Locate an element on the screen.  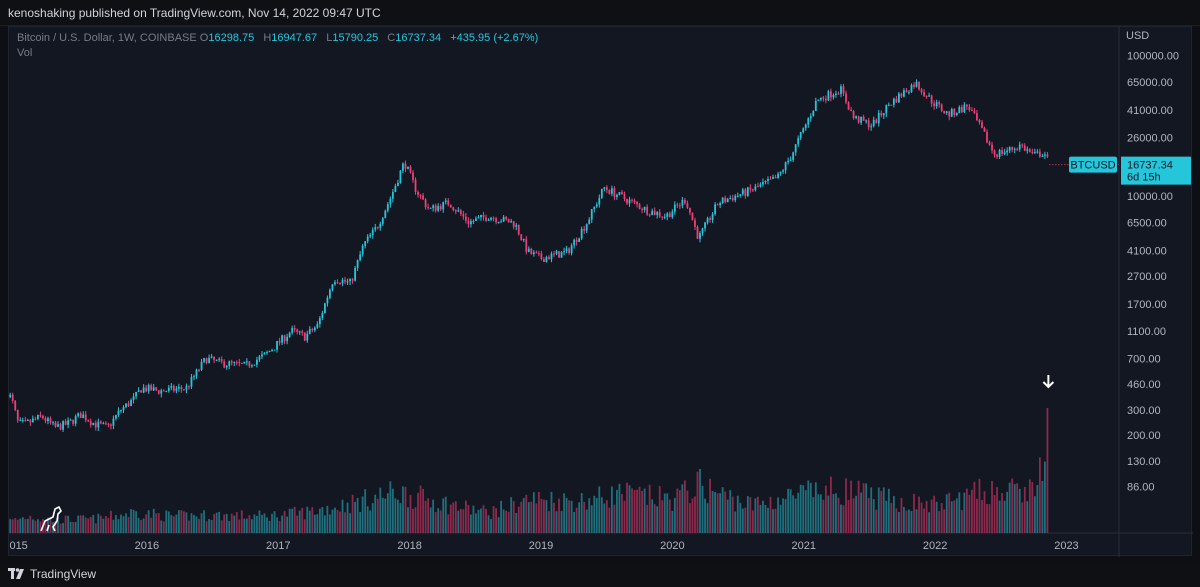
y-tick-label: 200.00 is located at coordinates (1144, 436).